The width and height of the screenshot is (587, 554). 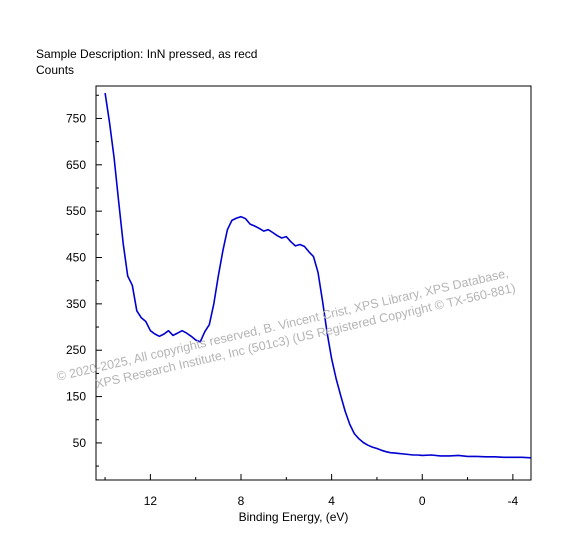 What do you see at coordinates (76, 258) in the screenshot?
I see `y-tick-label: 450` at bounding box center [76, 258].